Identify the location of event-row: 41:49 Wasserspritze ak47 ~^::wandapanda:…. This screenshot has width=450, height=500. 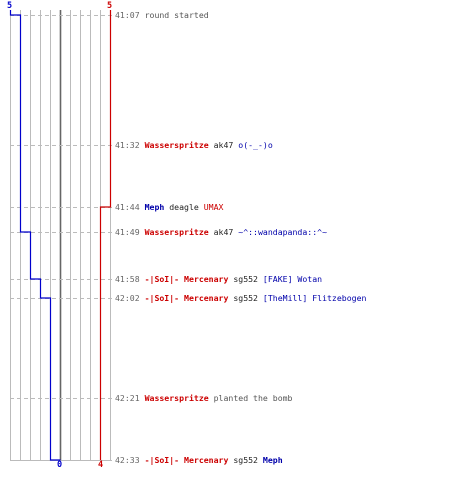
(221, 232).